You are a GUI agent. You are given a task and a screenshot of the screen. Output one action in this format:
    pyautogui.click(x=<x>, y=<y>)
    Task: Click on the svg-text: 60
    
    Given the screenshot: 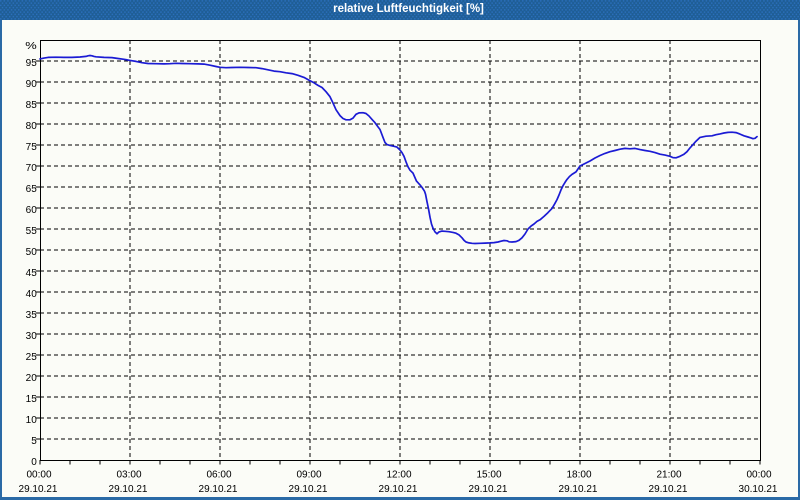 What is the action you would take?
    pyautogui.click(x=32, y=210)
    